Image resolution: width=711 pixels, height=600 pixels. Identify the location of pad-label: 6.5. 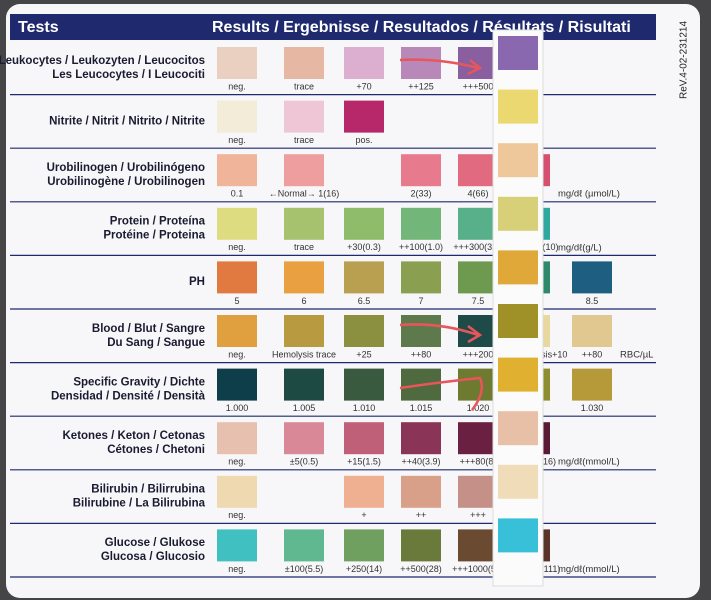
(364, 301).